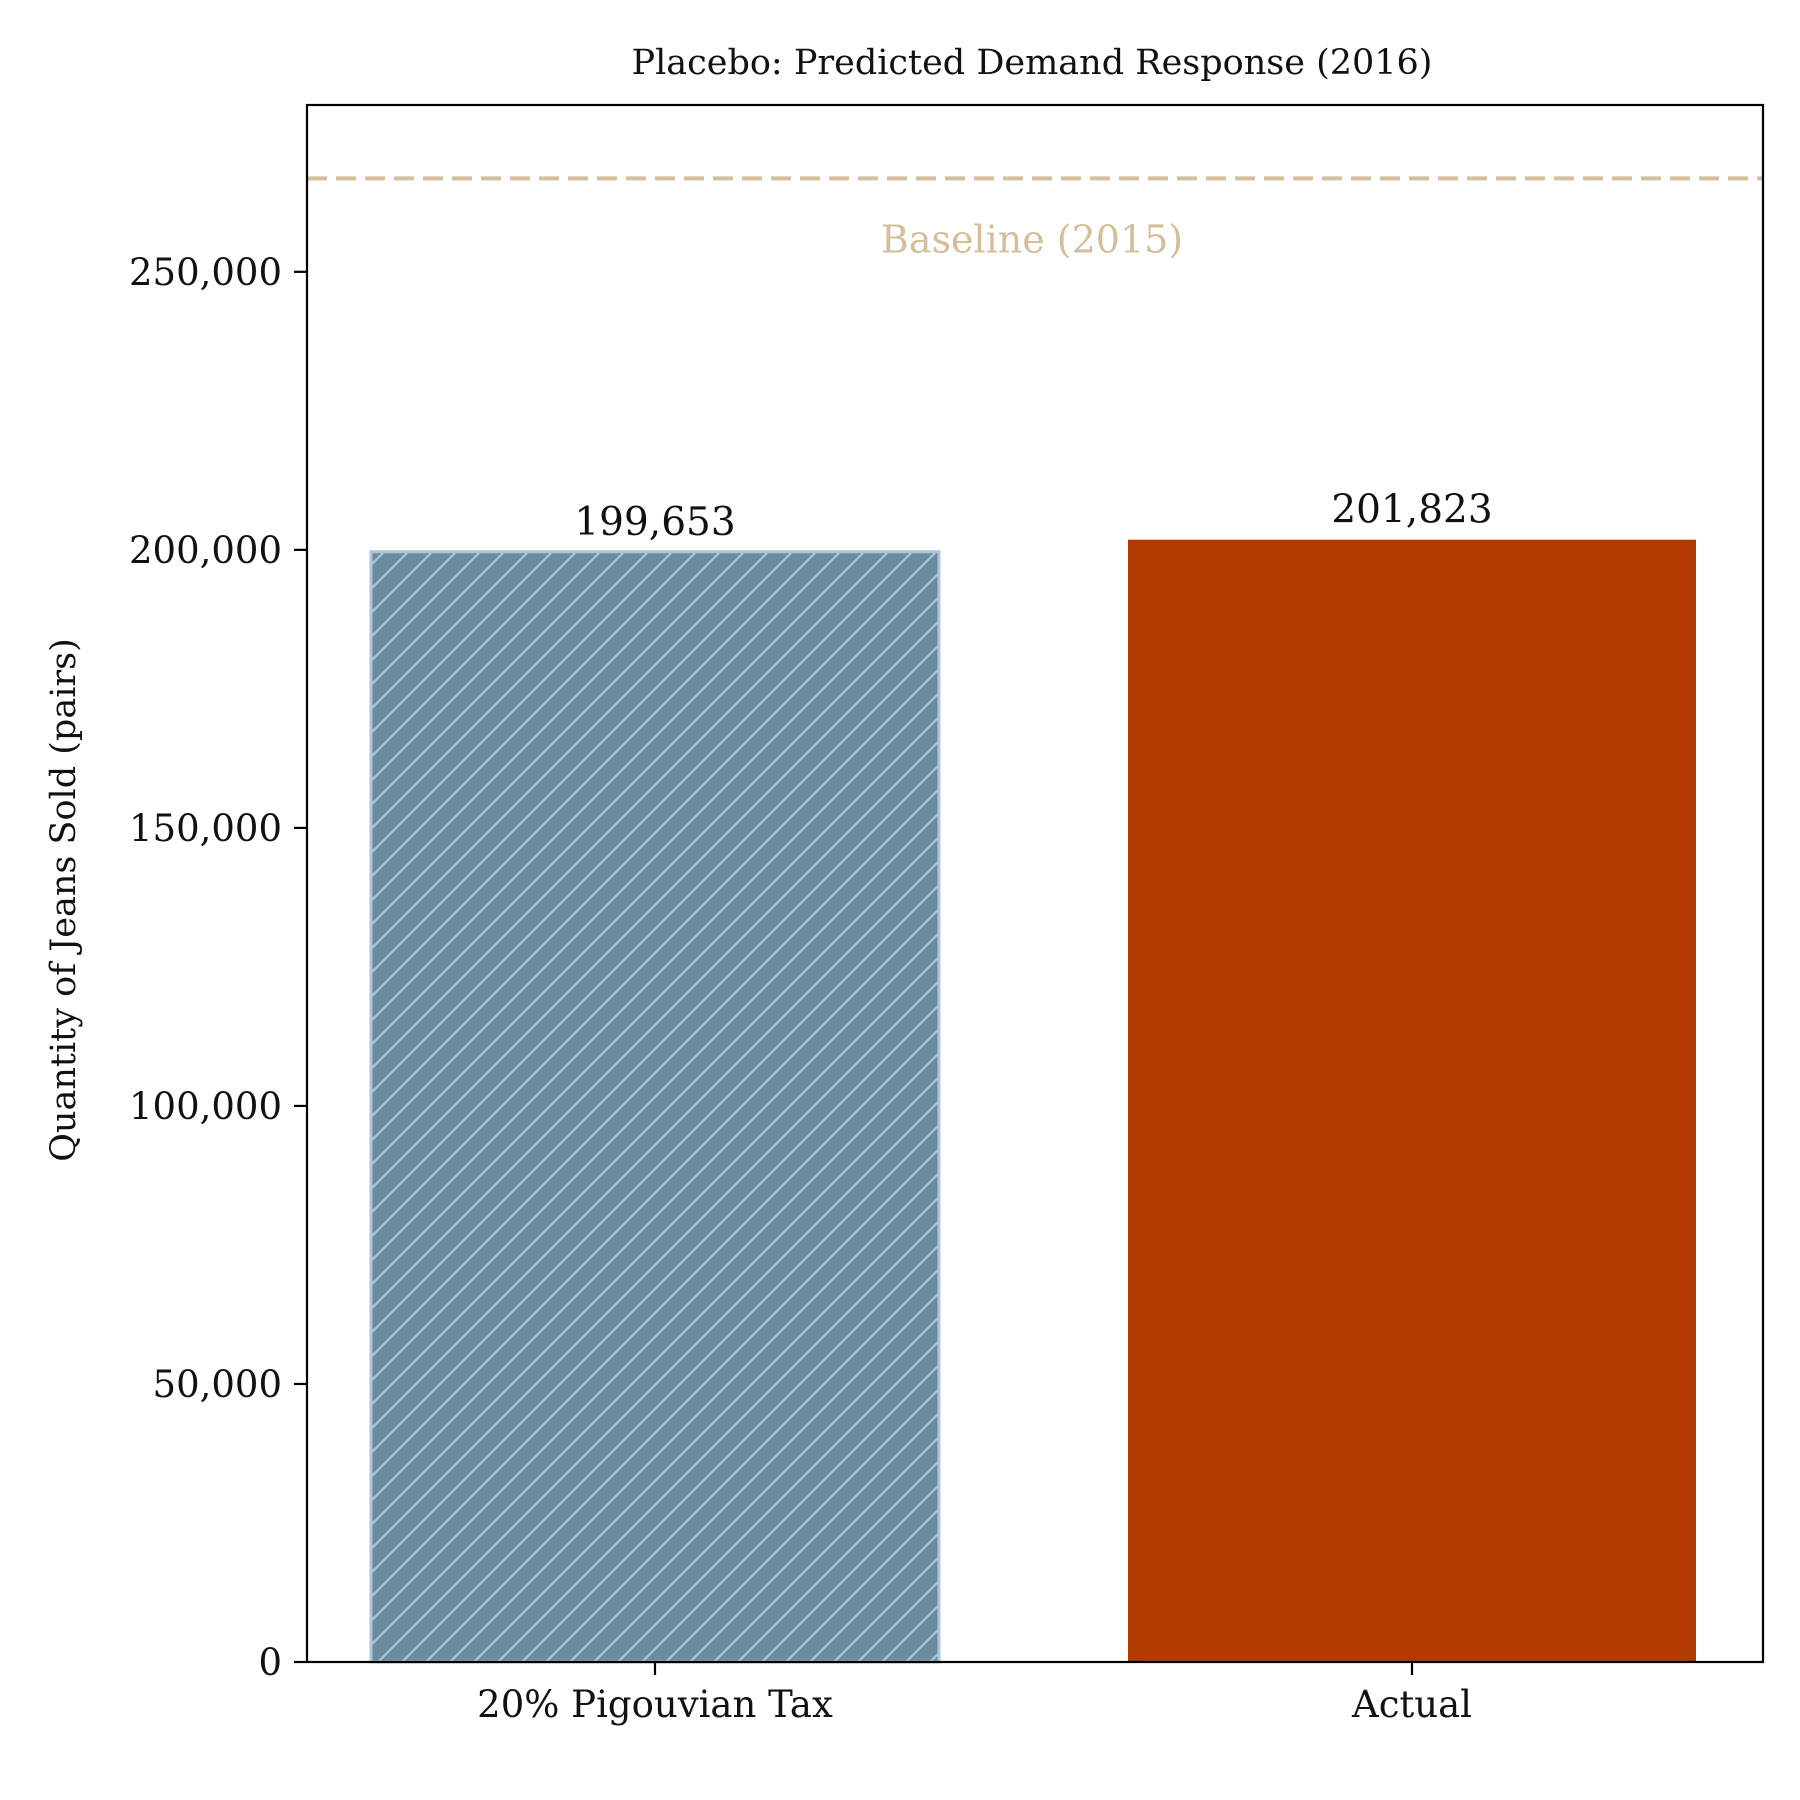 The image size is (1800, 1800). I want to click on y-tick-label: 150,000, so click(205, 828).